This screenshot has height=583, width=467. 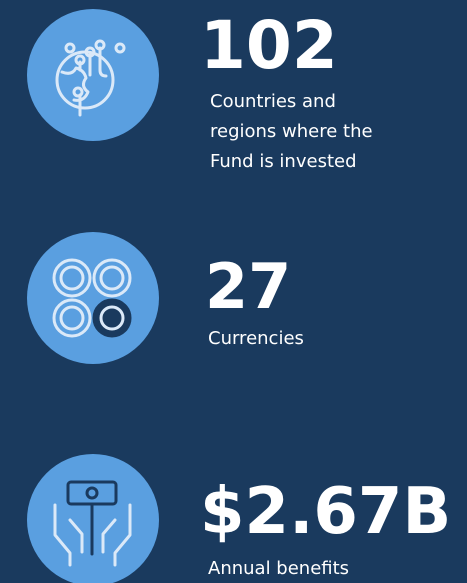 What do you see at coordinates (291, 131) in the screenshot?
I see `label-line: regions where the` at bounding box center [291, 131].